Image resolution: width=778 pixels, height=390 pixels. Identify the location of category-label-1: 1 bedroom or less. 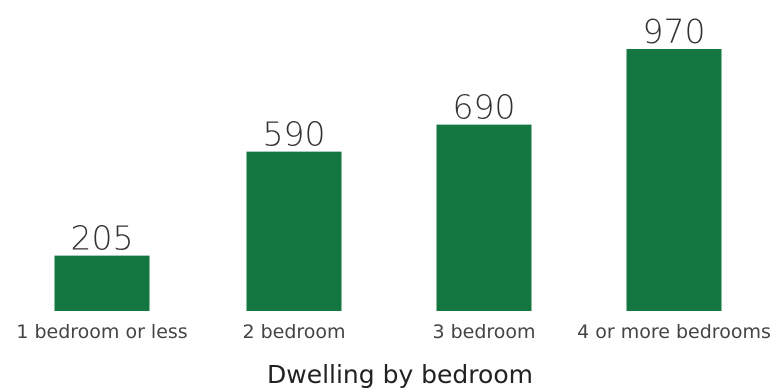
(101, 332).